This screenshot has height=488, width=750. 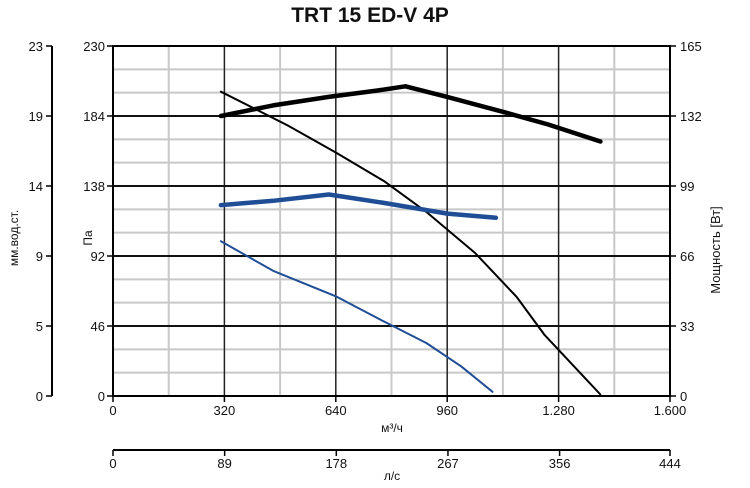 I want to click on x-tick-label: 1.600, so click(x=670, y=410).